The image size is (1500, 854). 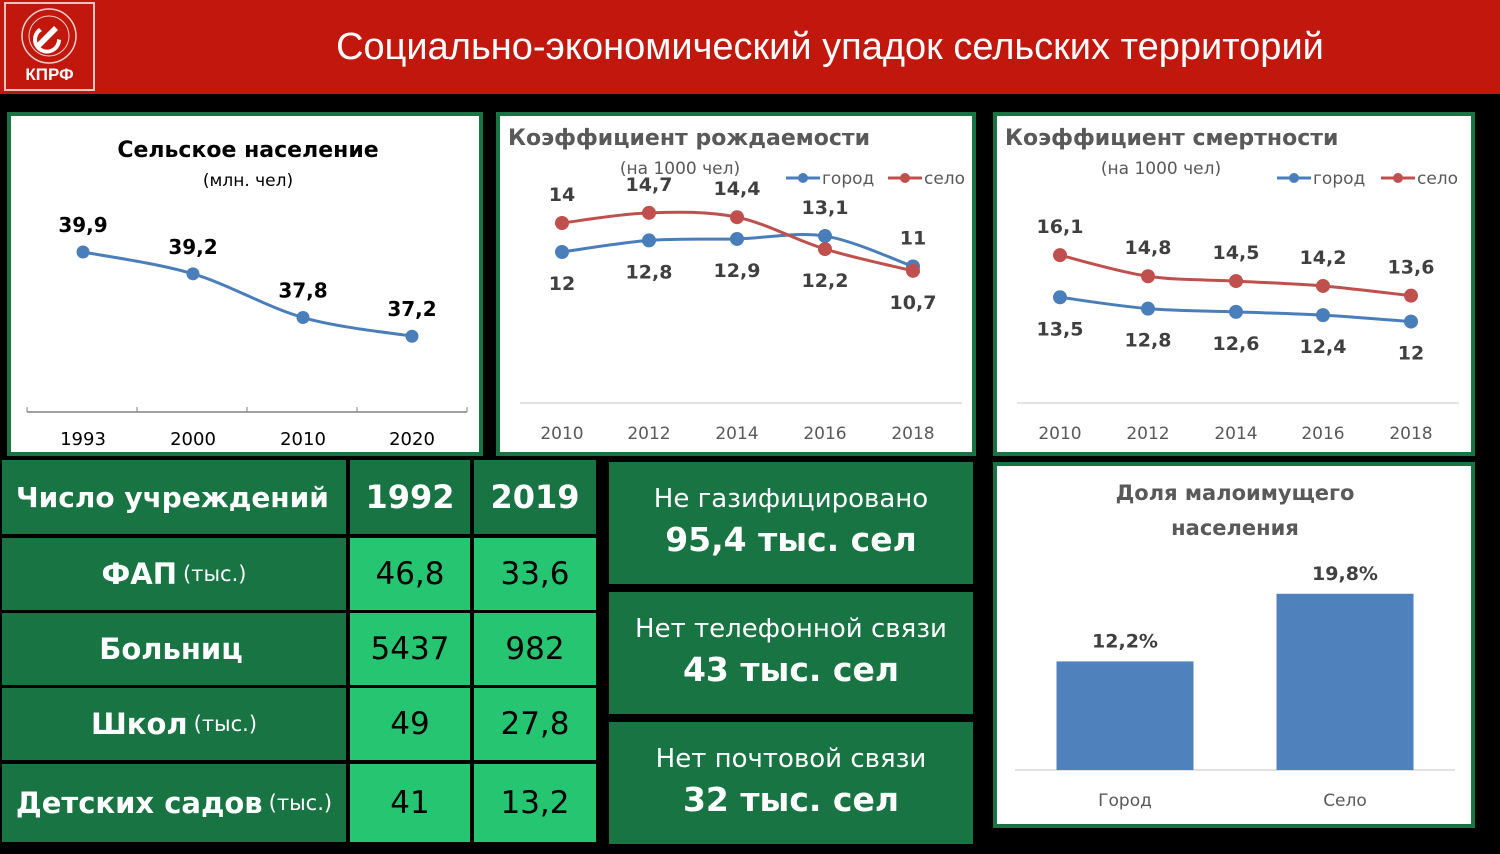 I want to click on info-box-phone: Нет телефонной связи 43 тыс. сел, so click(x=791, y=653).